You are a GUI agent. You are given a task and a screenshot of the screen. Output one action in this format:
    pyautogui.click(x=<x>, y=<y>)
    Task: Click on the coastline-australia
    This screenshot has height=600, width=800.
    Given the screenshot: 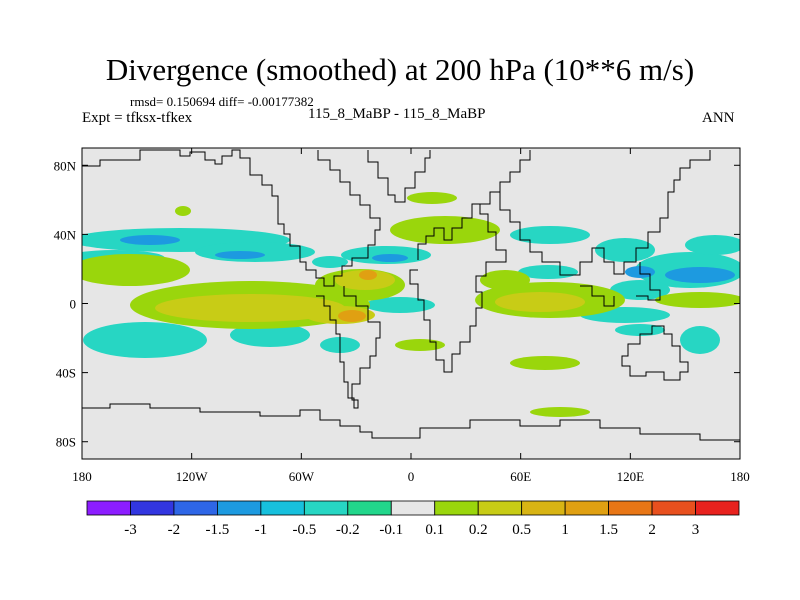 What is the action you would take?
    pyautogui.click(x=655, y=353)
    